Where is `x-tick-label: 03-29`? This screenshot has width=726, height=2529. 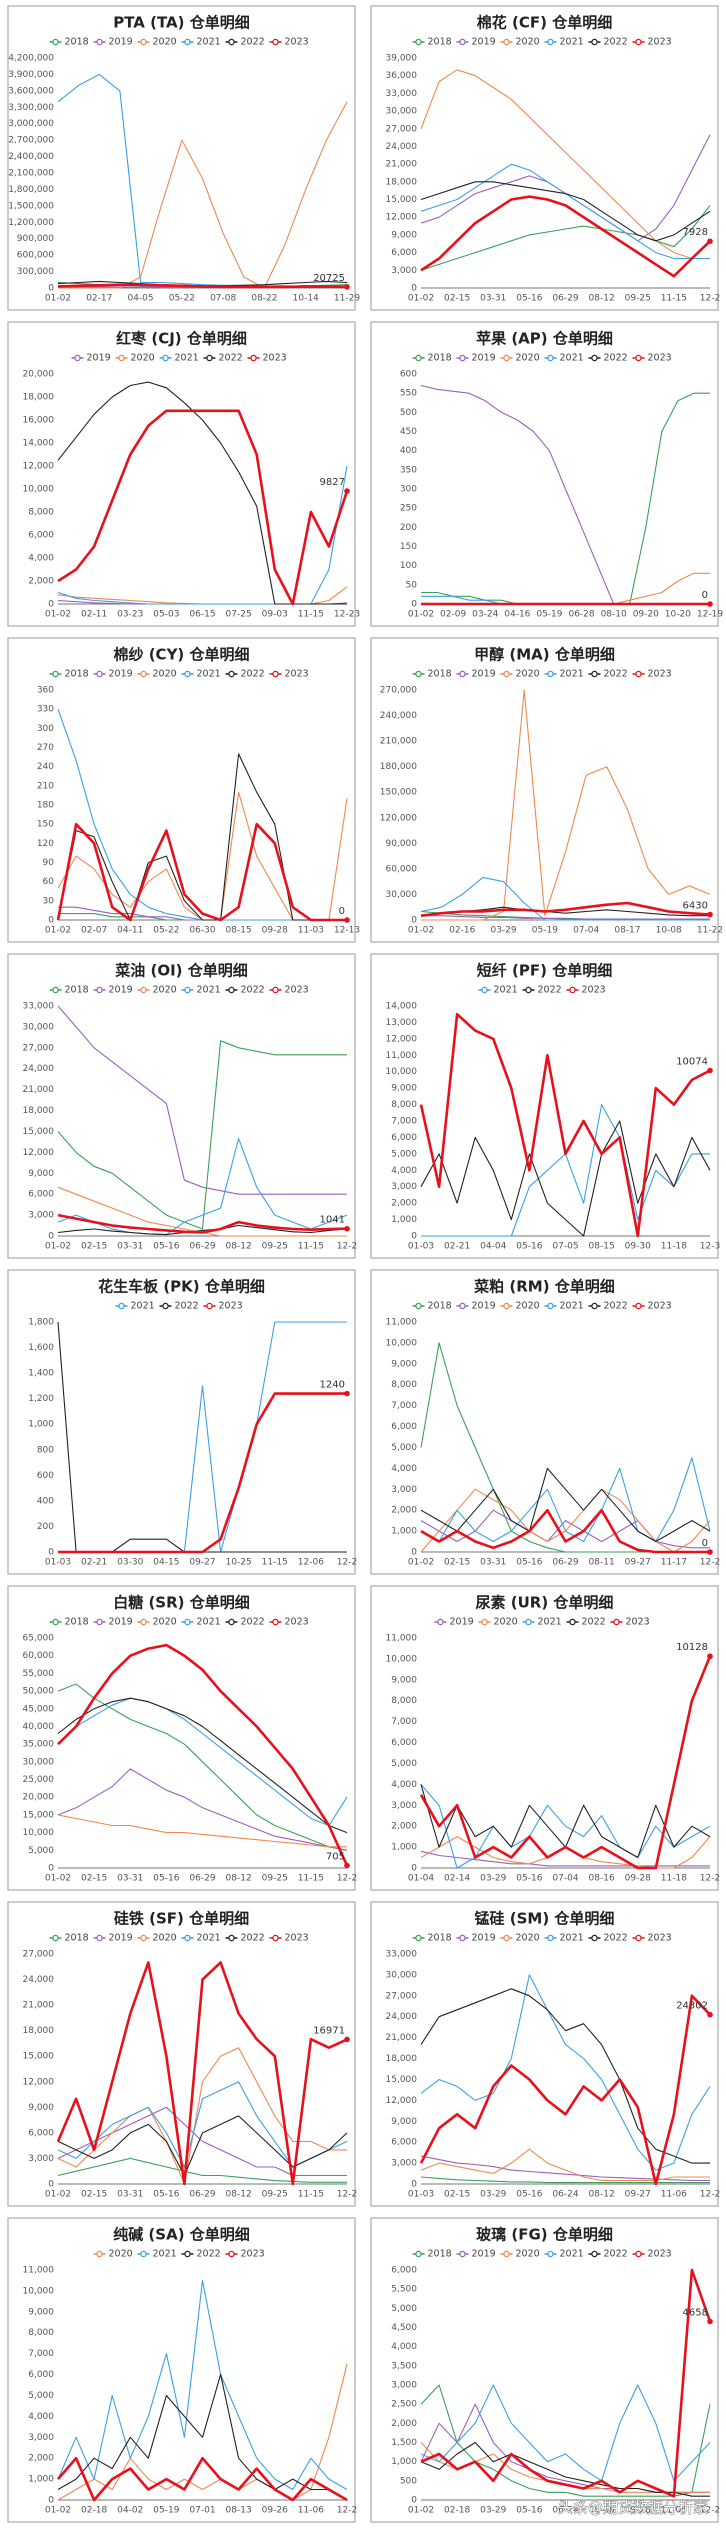 x-tick-label: 03-29 is located at coordinates (493, 1879).